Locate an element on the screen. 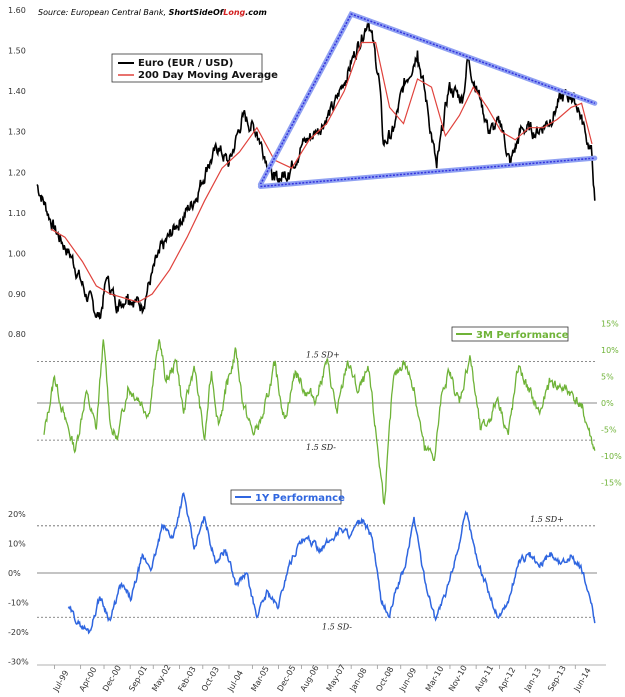 Image resolution: width=625 pixels, height=697 pixels. x-tick-label: Jul-04 is located at coordinates (235, 681).